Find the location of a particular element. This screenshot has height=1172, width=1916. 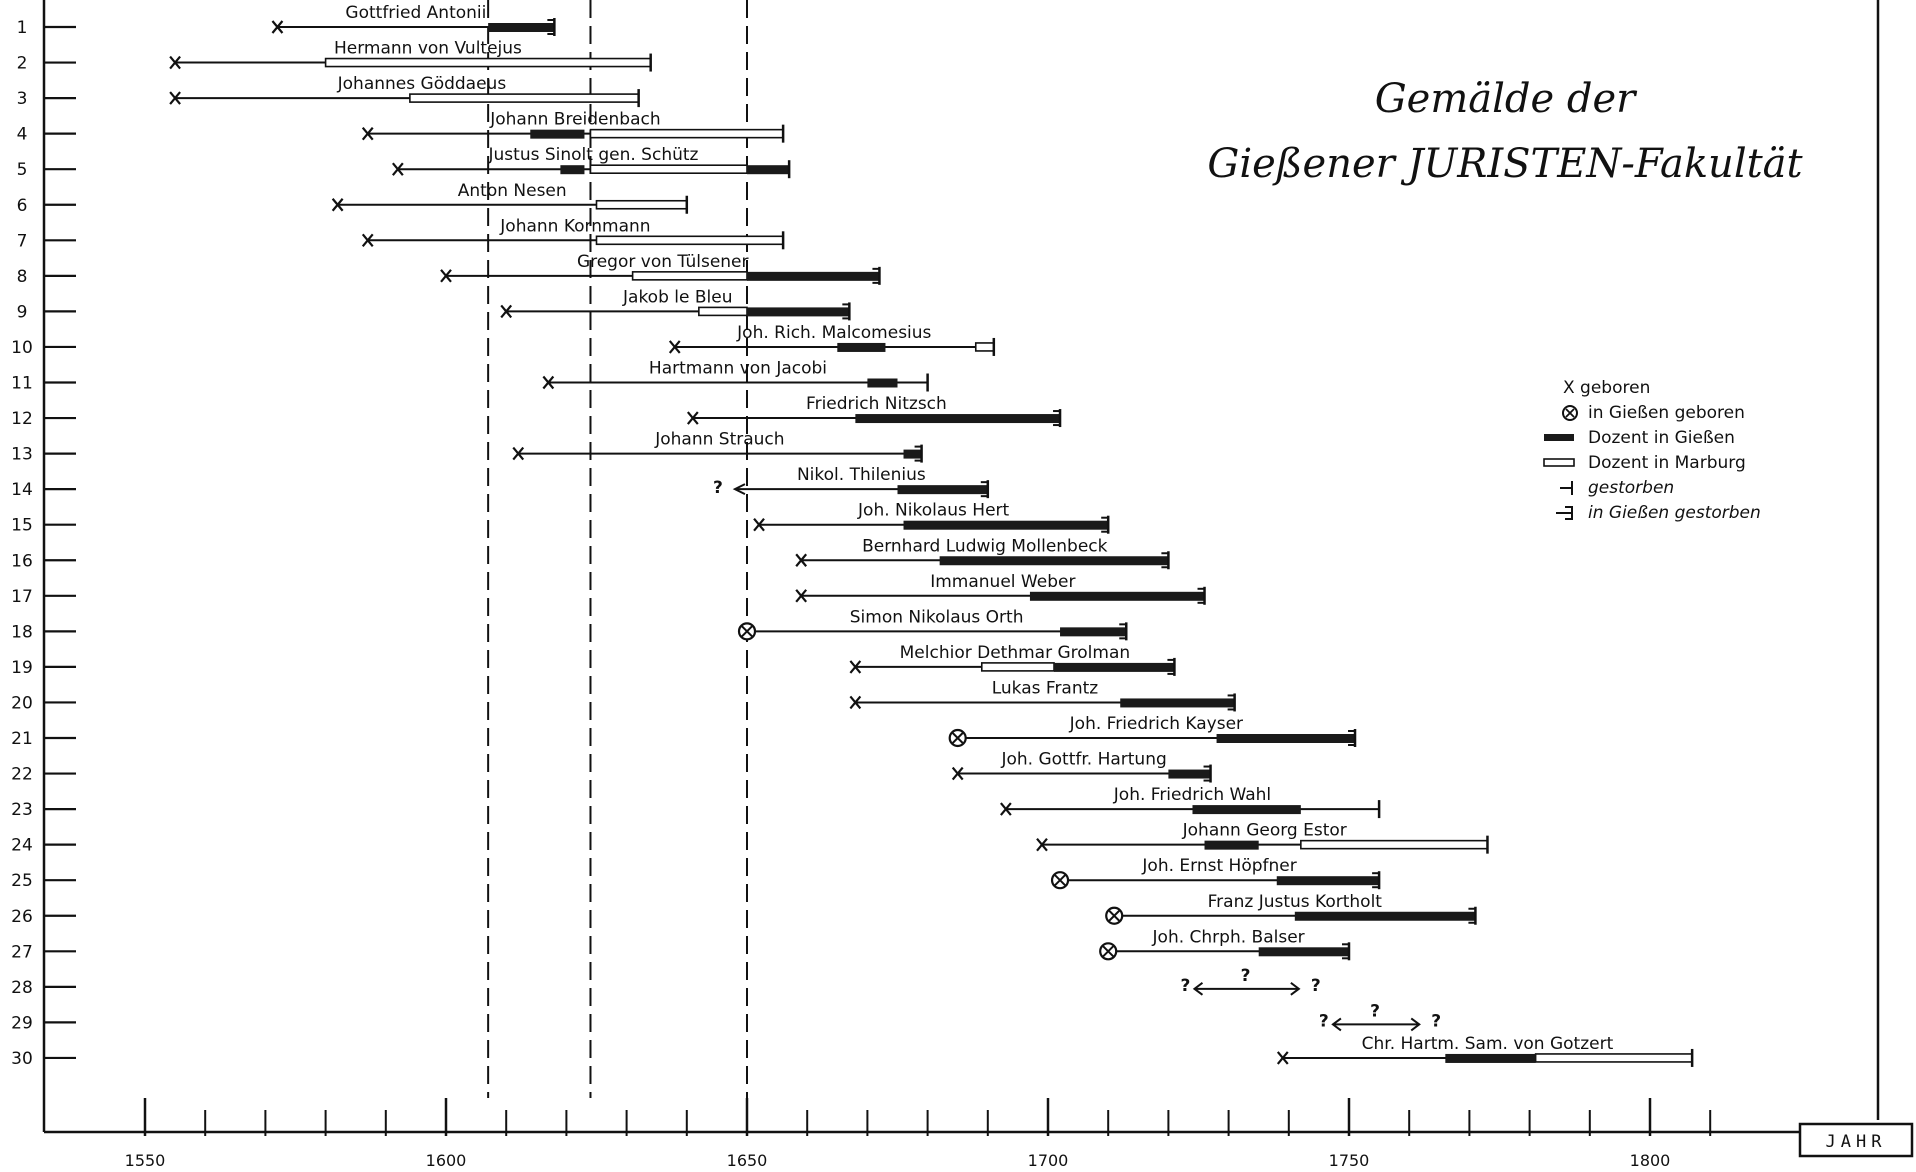

row-number: 6 is located at coordinates (22, 206).